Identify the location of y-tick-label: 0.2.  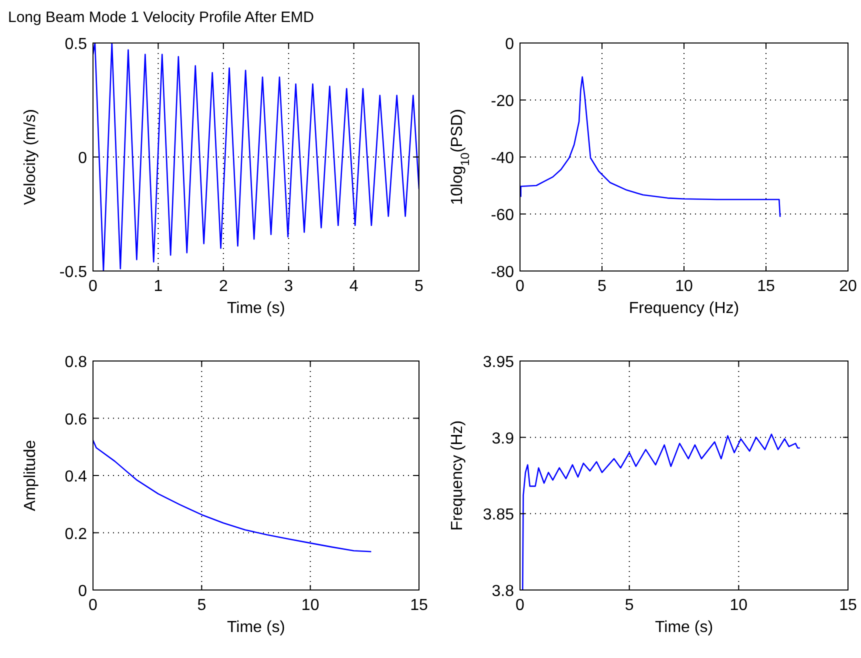
(76, 534).